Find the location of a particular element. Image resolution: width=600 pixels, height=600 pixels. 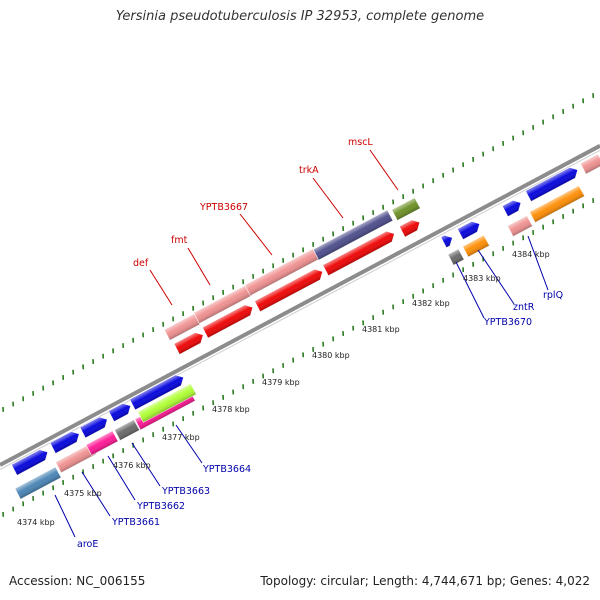

gene-label-trka: trkA is located at coordinates (309, 170).